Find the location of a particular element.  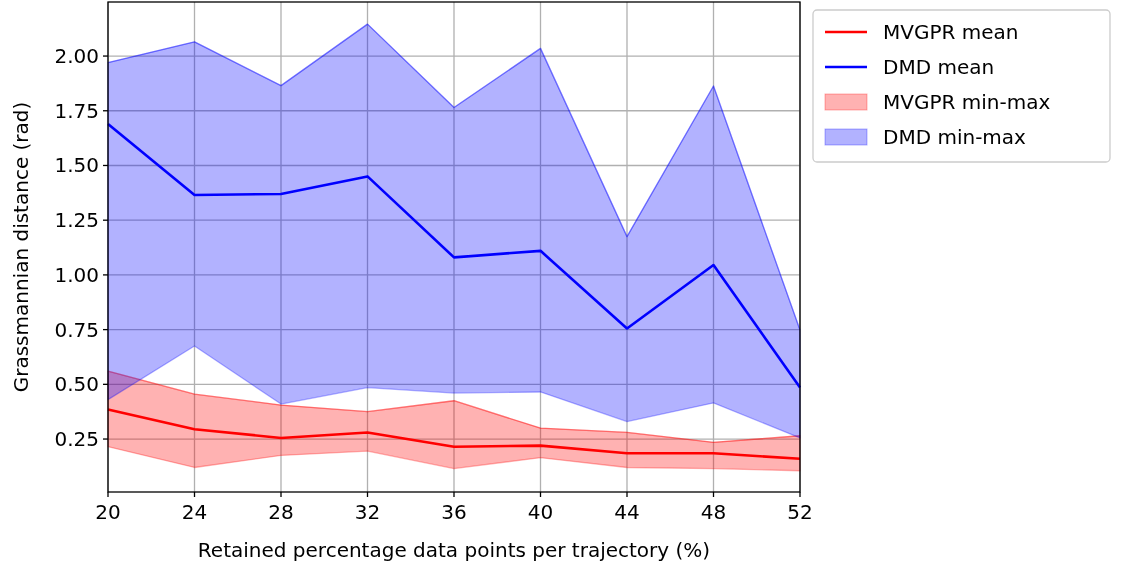

x-tick-label: 28 is located at coordinates (281, 512).